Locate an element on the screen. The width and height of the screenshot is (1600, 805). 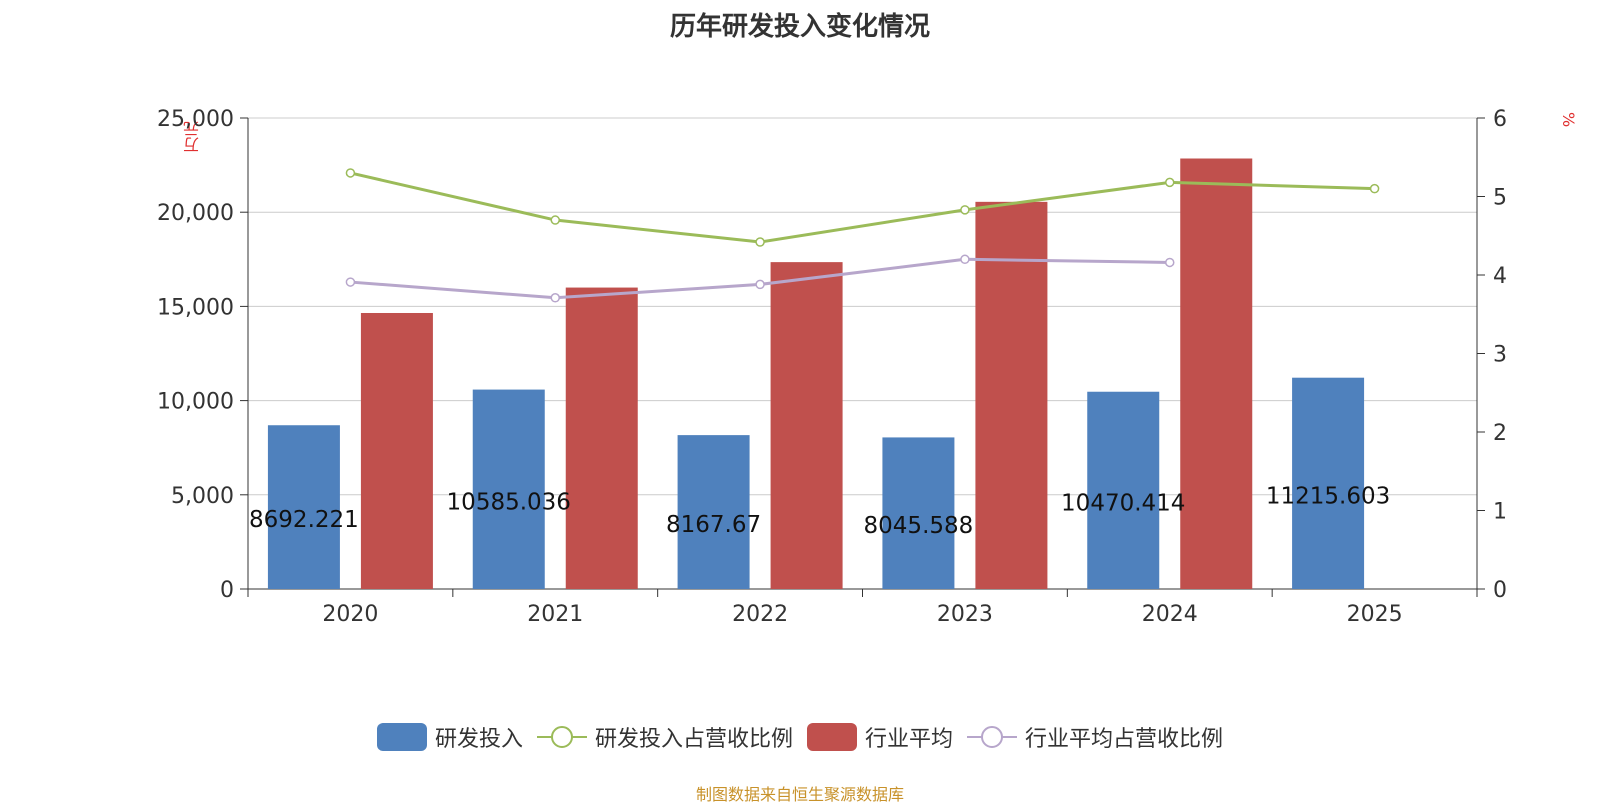
bar-industry-2022 is located at coordinates (806, 425).